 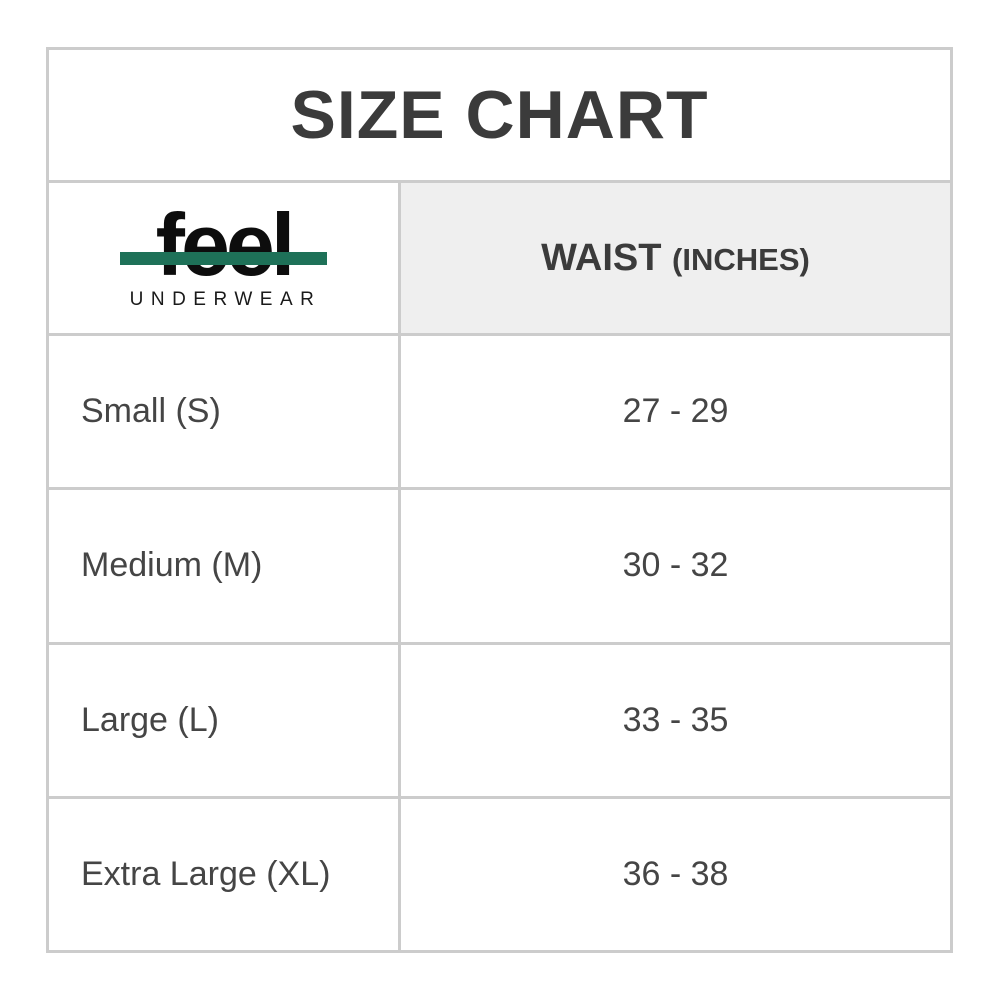 I want to click on title-row: SIZE CHART, so click(x=499, y=115).